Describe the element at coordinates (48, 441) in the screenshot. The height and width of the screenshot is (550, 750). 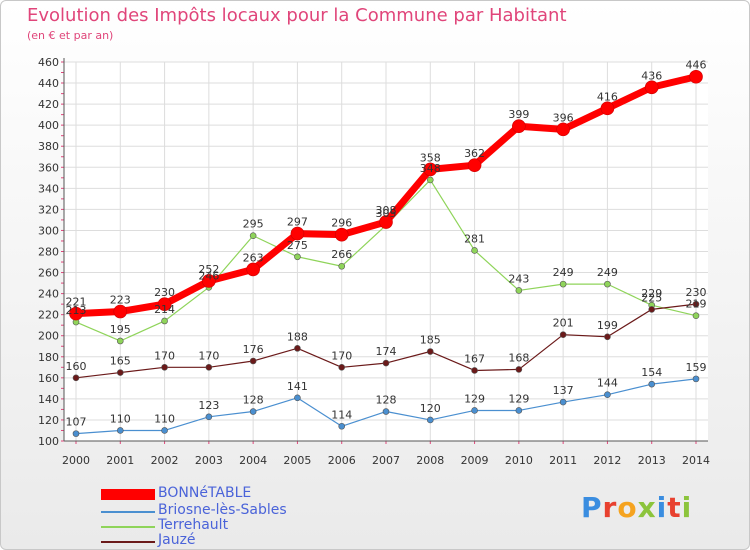
I see `y-tick-label: 100` at that location.